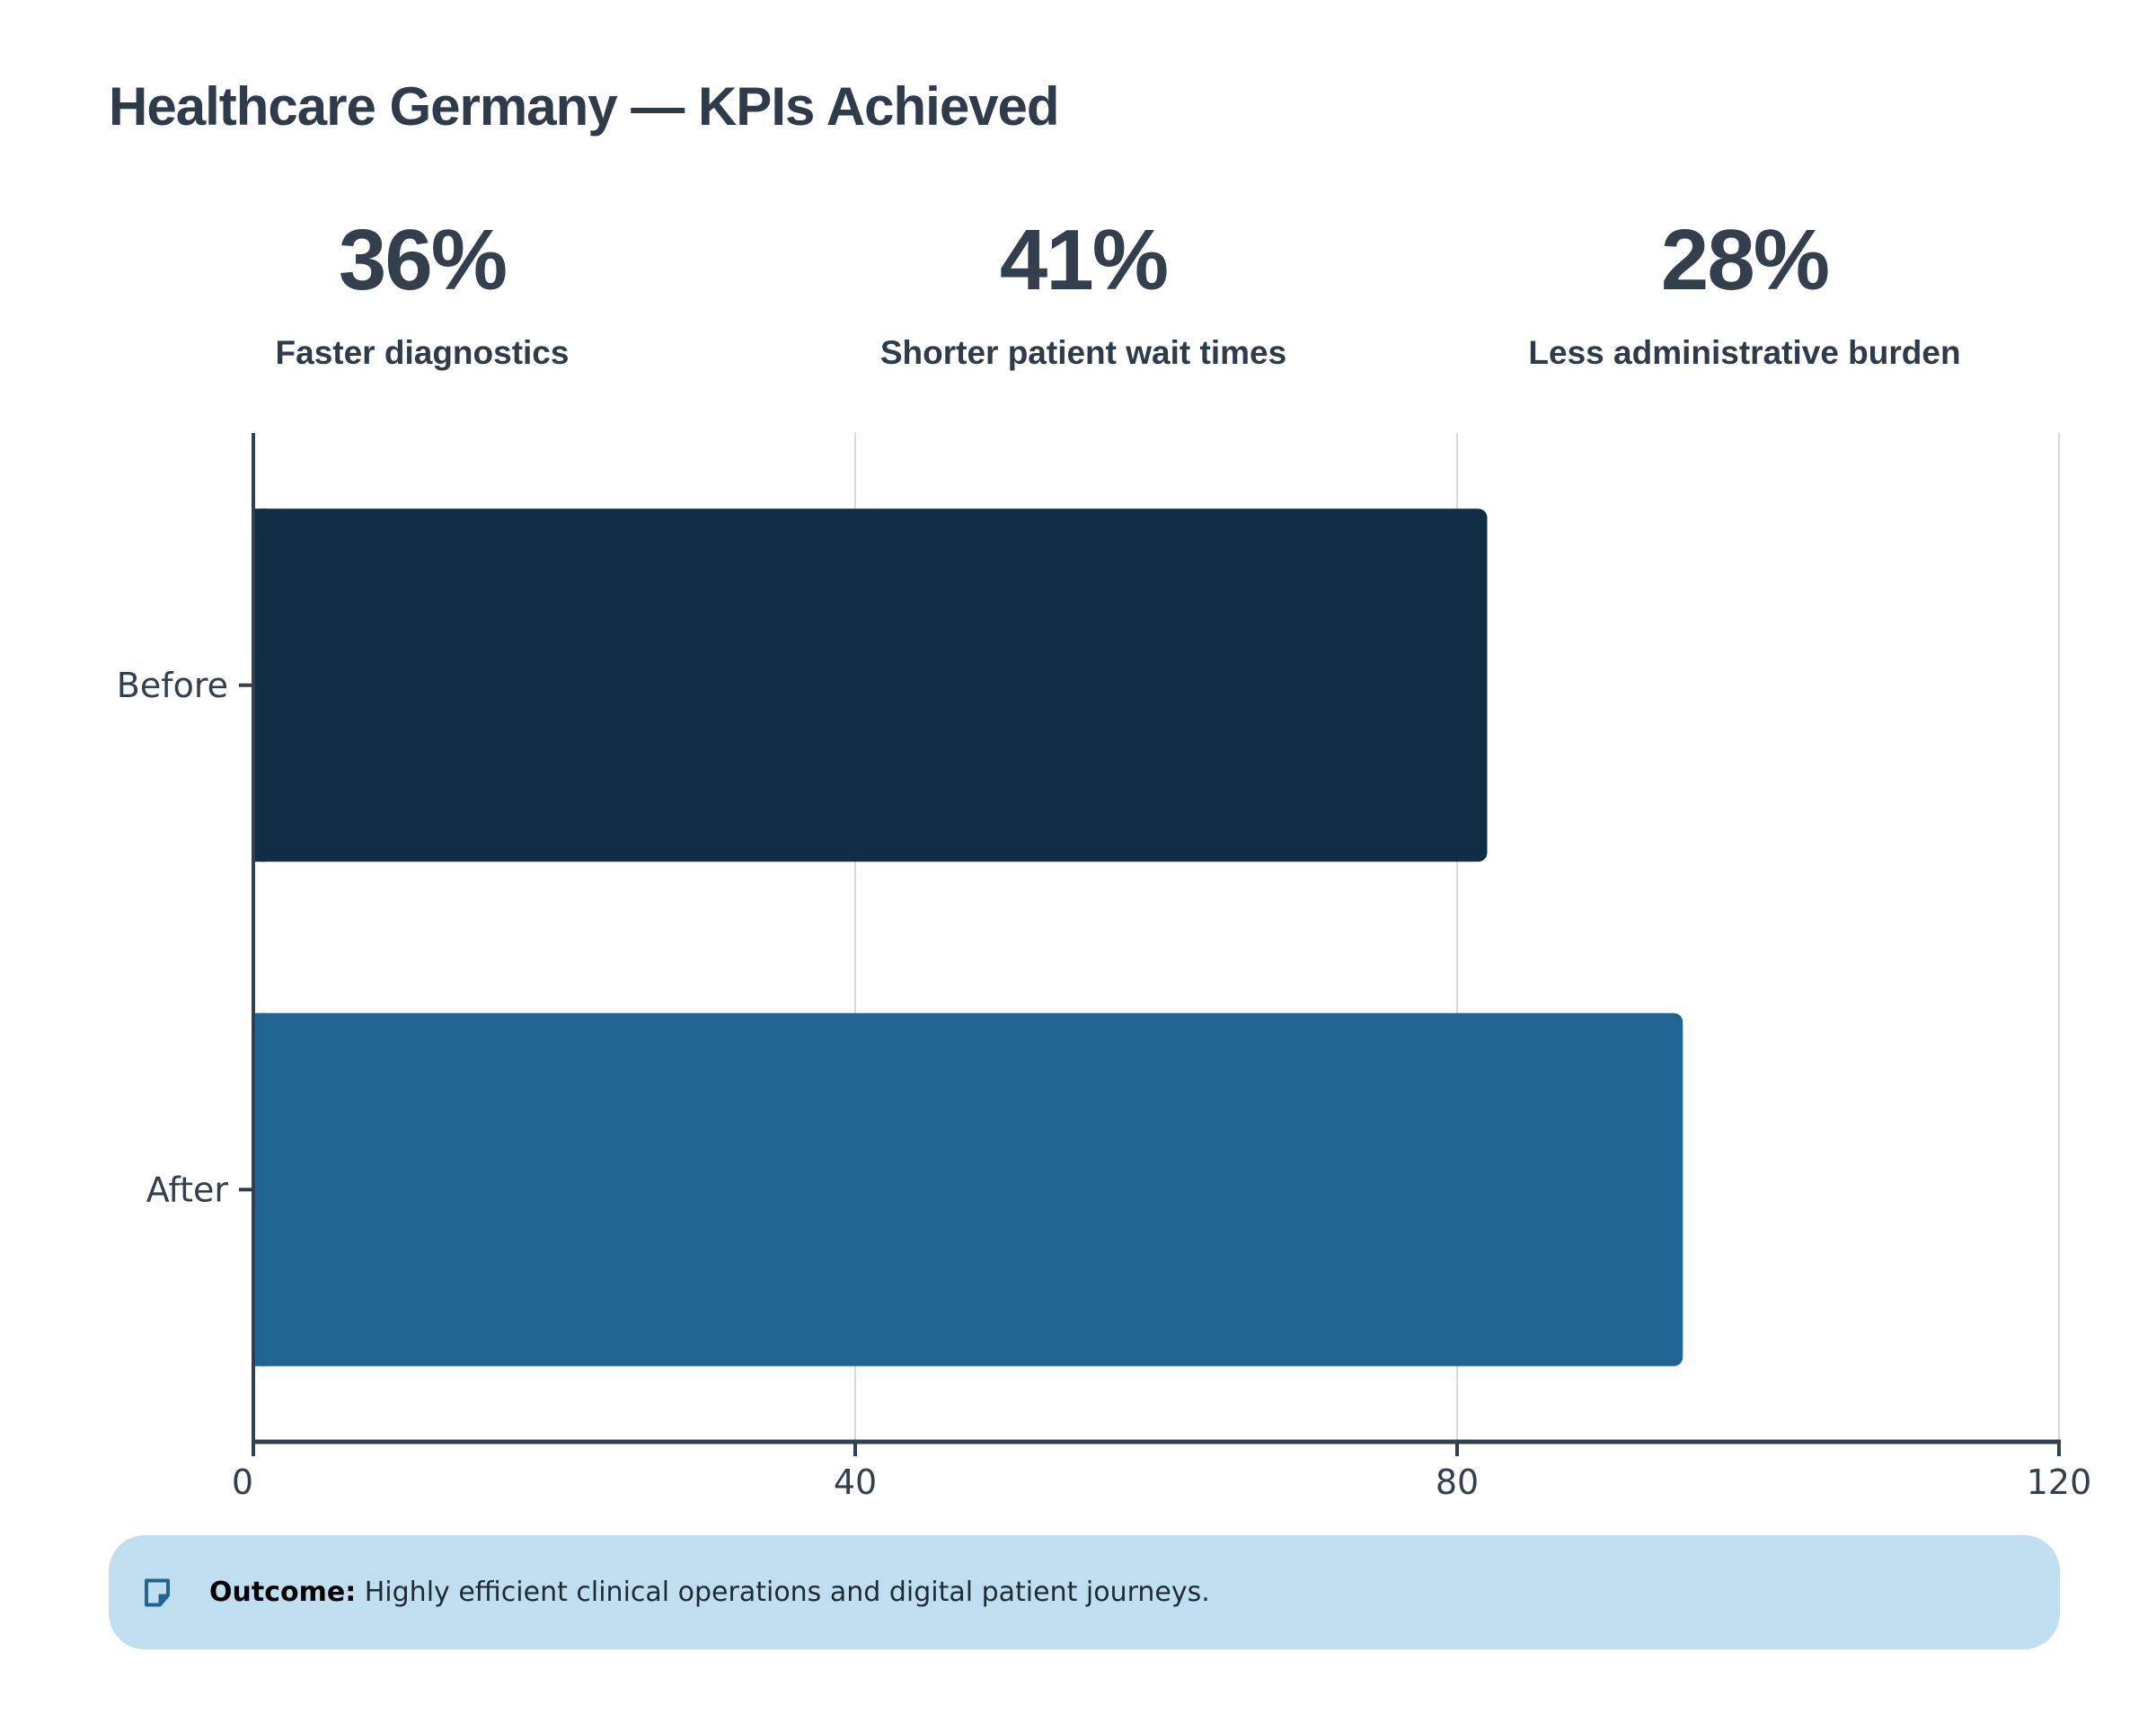 This screenshot has width=2156, height=1714. I want to click on kpi-less-admin-burden: 28% Less administrative burden, so click(1744, 291).